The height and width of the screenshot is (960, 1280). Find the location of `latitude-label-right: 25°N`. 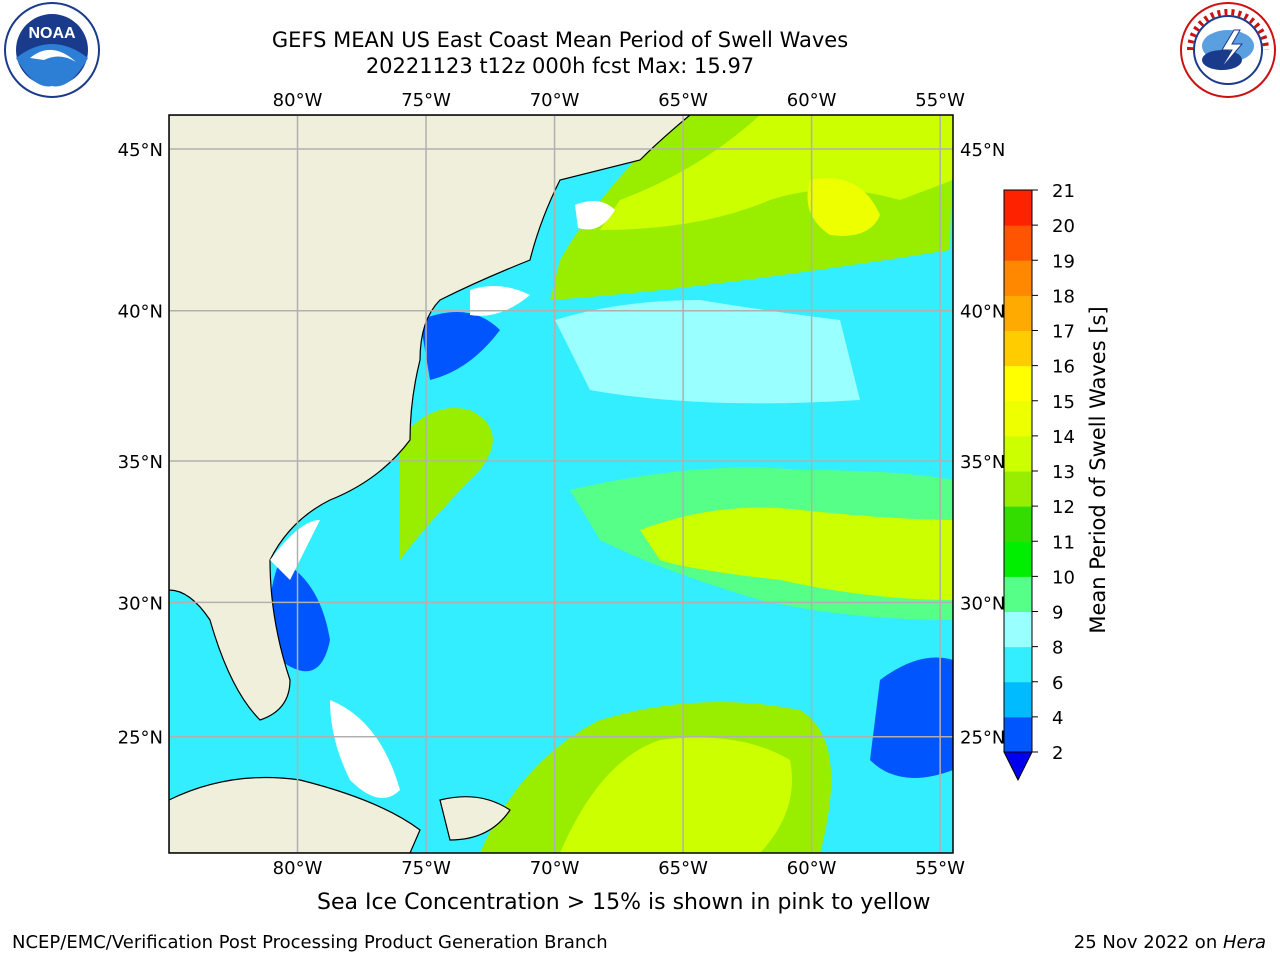

latitude-label-right: 25°N is located at coordinates (982, 738).